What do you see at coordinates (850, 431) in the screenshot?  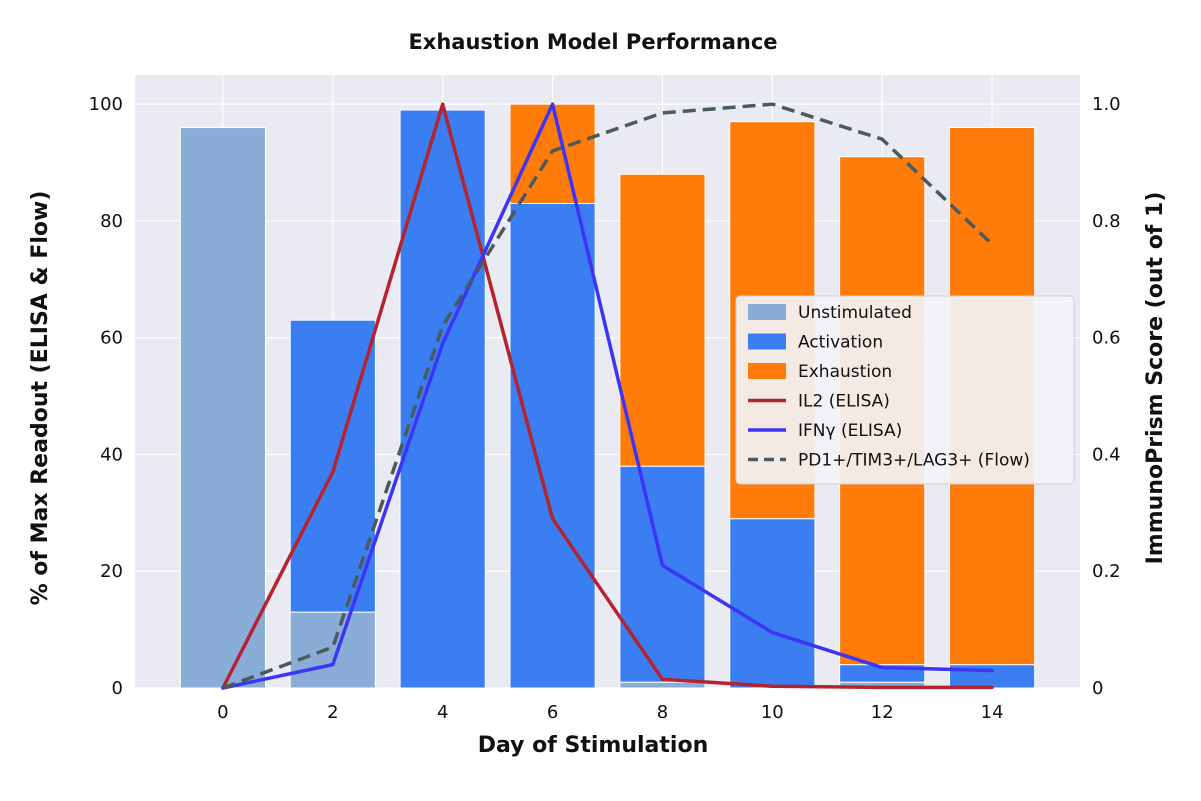 I see `legend-label: IFNγ (ELISA)` at bounding box center [850, 431].